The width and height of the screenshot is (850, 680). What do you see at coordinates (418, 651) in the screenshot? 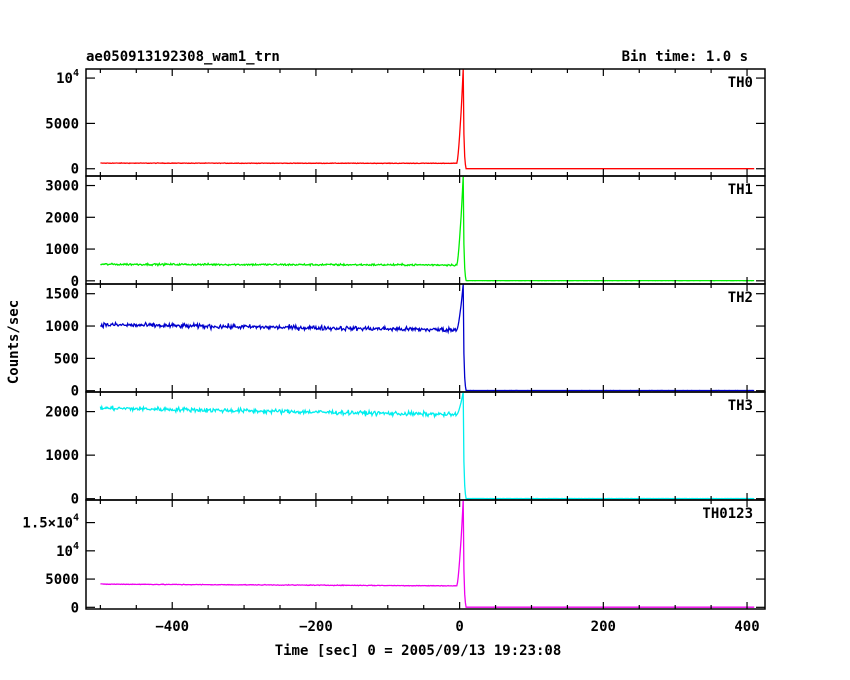
I see `x-axis-label: Time [sec] 0 = 2005/09/13 19:23:08` at bounding box center [418, 651].